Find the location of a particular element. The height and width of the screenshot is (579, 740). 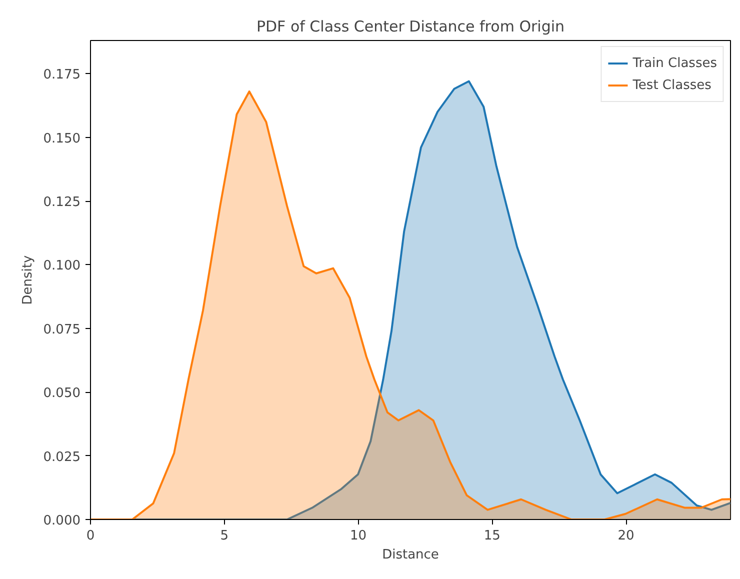

x-tick-label: 0 is located at coordinates (90, 536).